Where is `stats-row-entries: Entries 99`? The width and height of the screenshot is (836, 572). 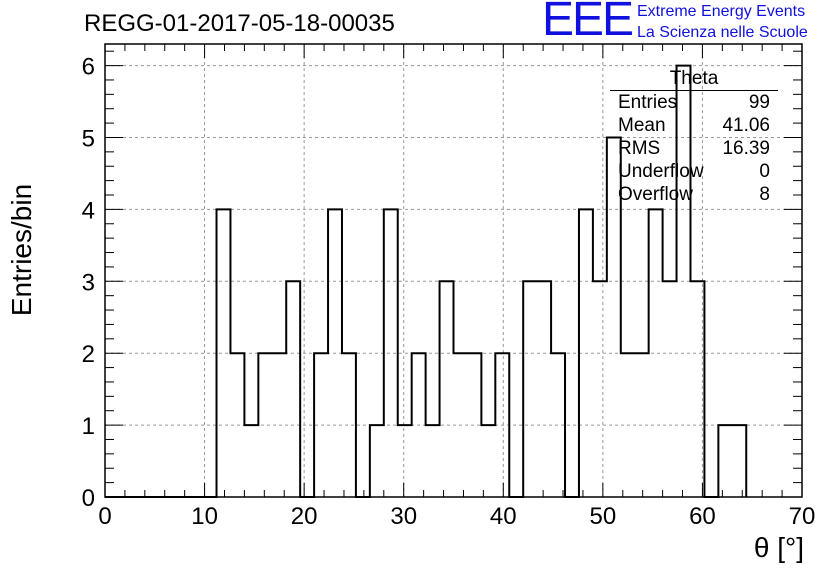
stats-row-entries: Entries 99 is located at coordinates (694, 102).